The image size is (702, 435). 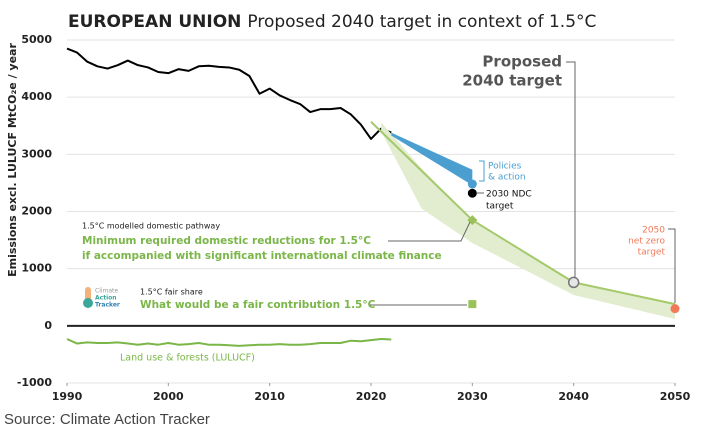 What do you see at coordinates (653, 231) in the screenshot?
I see `annotation: 2050` at bounding box center [653, 231].